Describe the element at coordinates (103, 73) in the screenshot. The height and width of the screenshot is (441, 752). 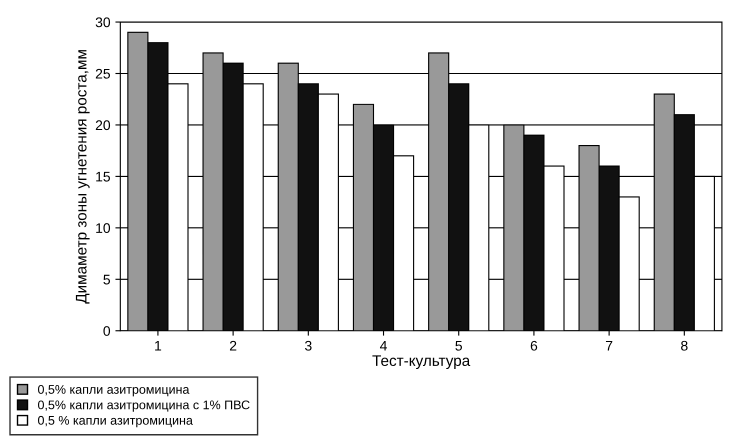
I see `y-tick-label: 25` at that location.